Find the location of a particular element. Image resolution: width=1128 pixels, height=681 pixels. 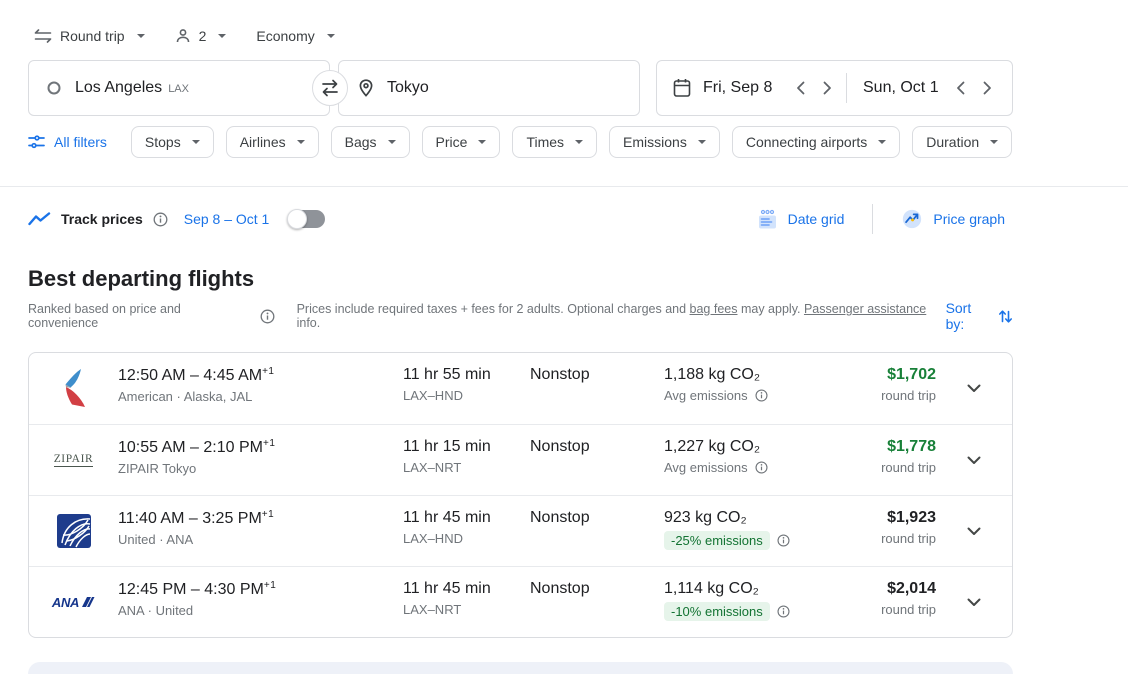

price-graph-label: Price graph is located at coordinates (969, 219).